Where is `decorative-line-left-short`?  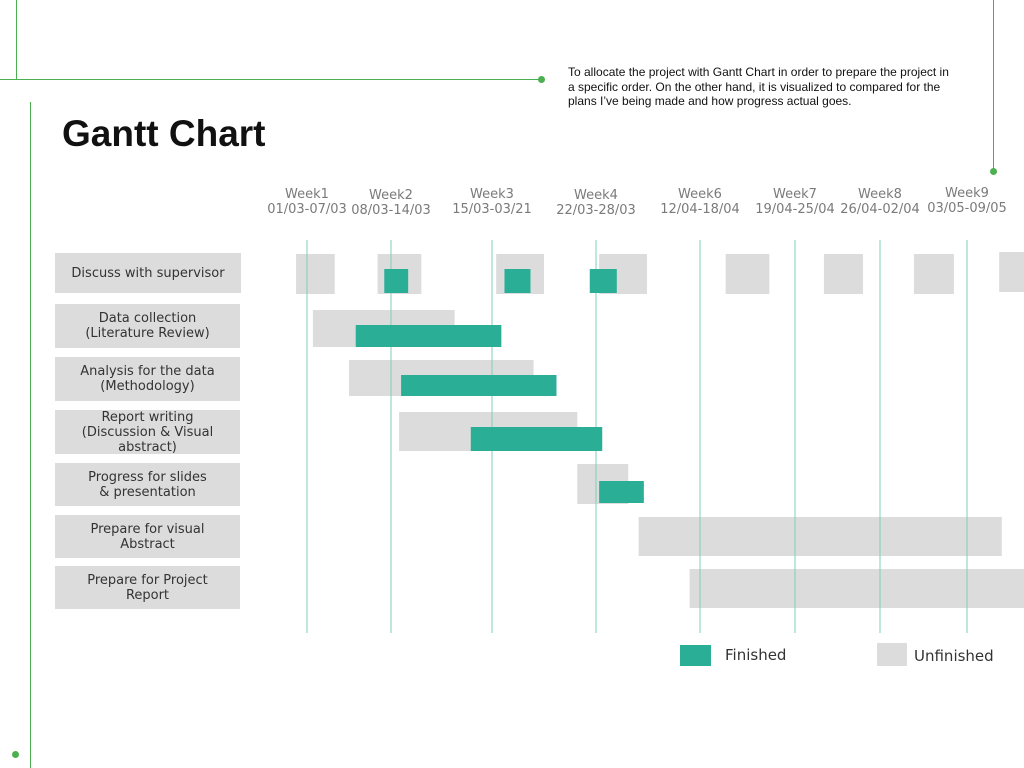
decorative-line-left-short is located at coordinates (16, 40).